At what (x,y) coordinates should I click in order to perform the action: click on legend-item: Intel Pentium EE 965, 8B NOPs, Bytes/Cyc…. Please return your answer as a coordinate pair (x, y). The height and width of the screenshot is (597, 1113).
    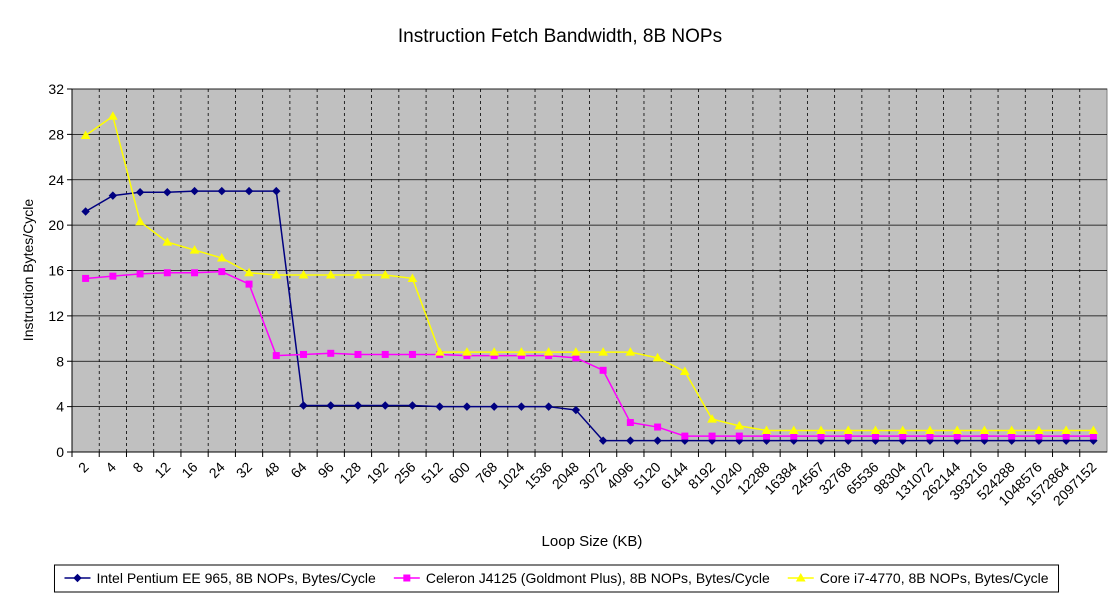
    Looking at the image, I should click on (220, 578).